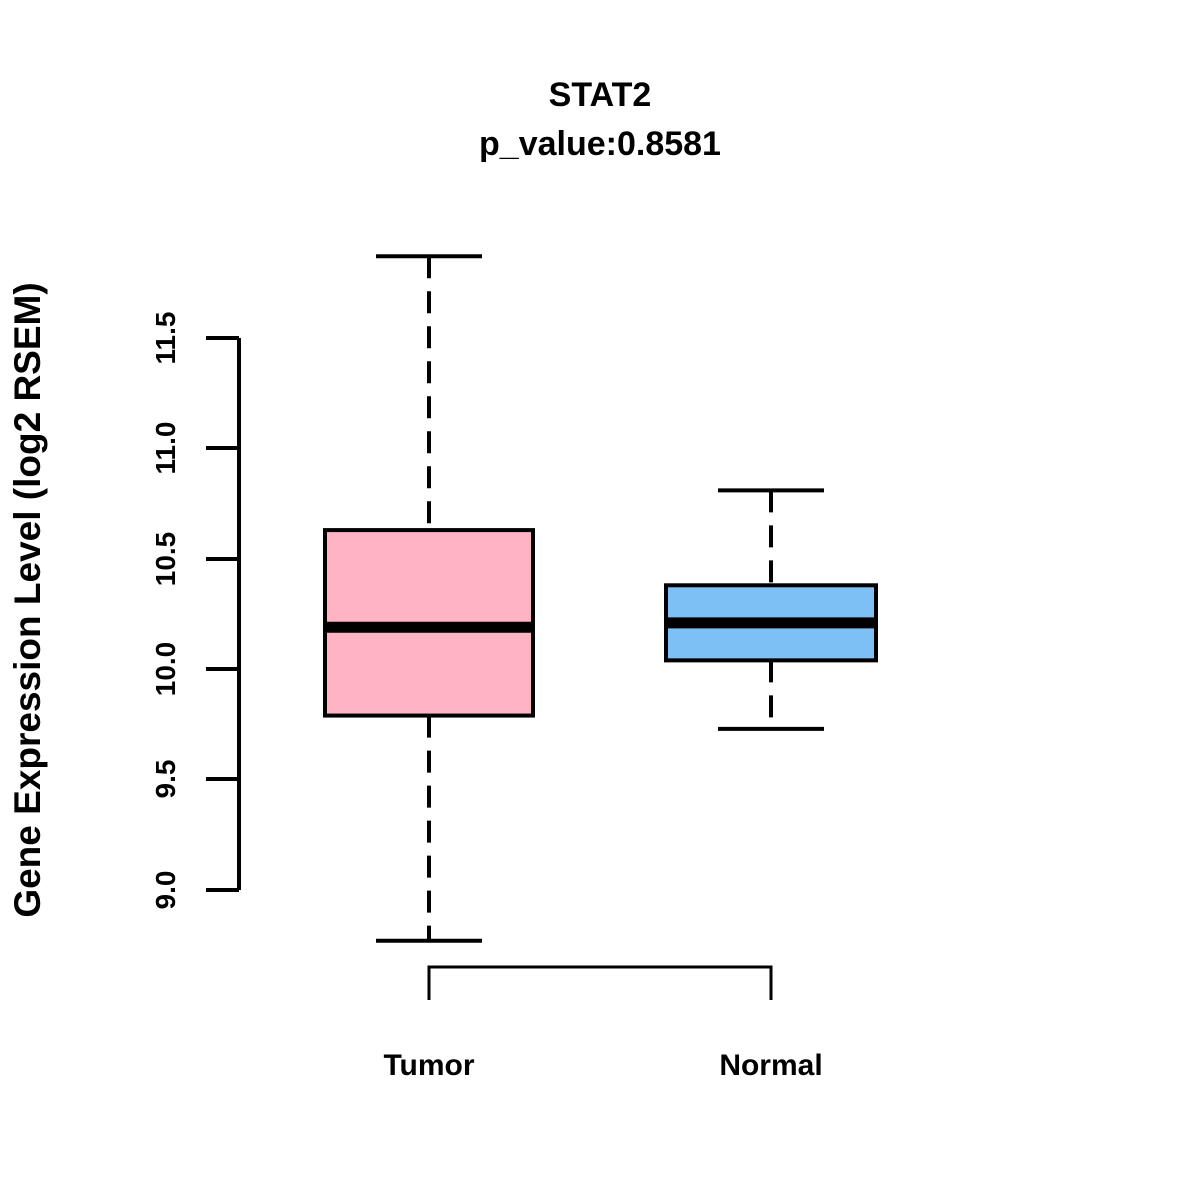  What do you see at coordinates (770, 1065) in the screenshot?
I see `x-axis-label-normal: Normal` at bounding box center [770, 1065].